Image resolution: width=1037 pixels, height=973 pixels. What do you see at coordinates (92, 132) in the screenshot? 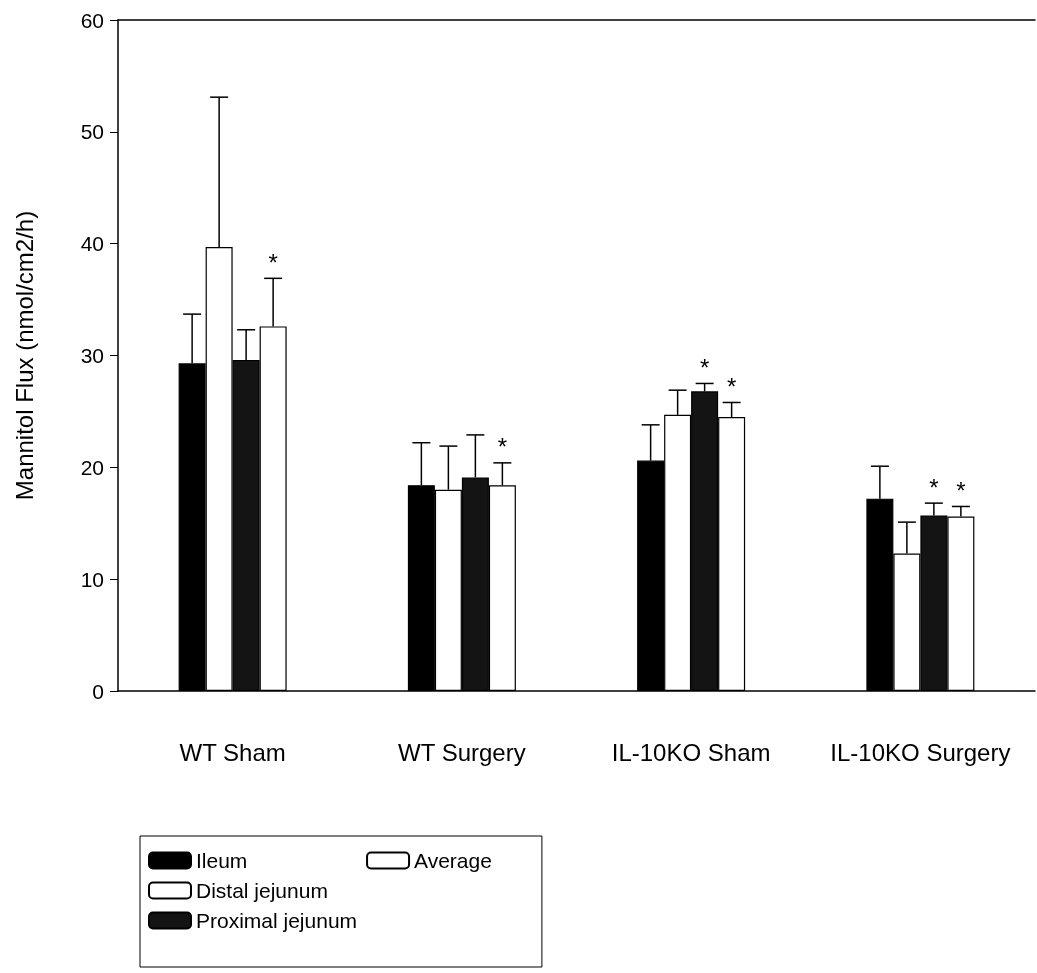
I see `y-tick-label: 50` at bounding box center [92, 132].